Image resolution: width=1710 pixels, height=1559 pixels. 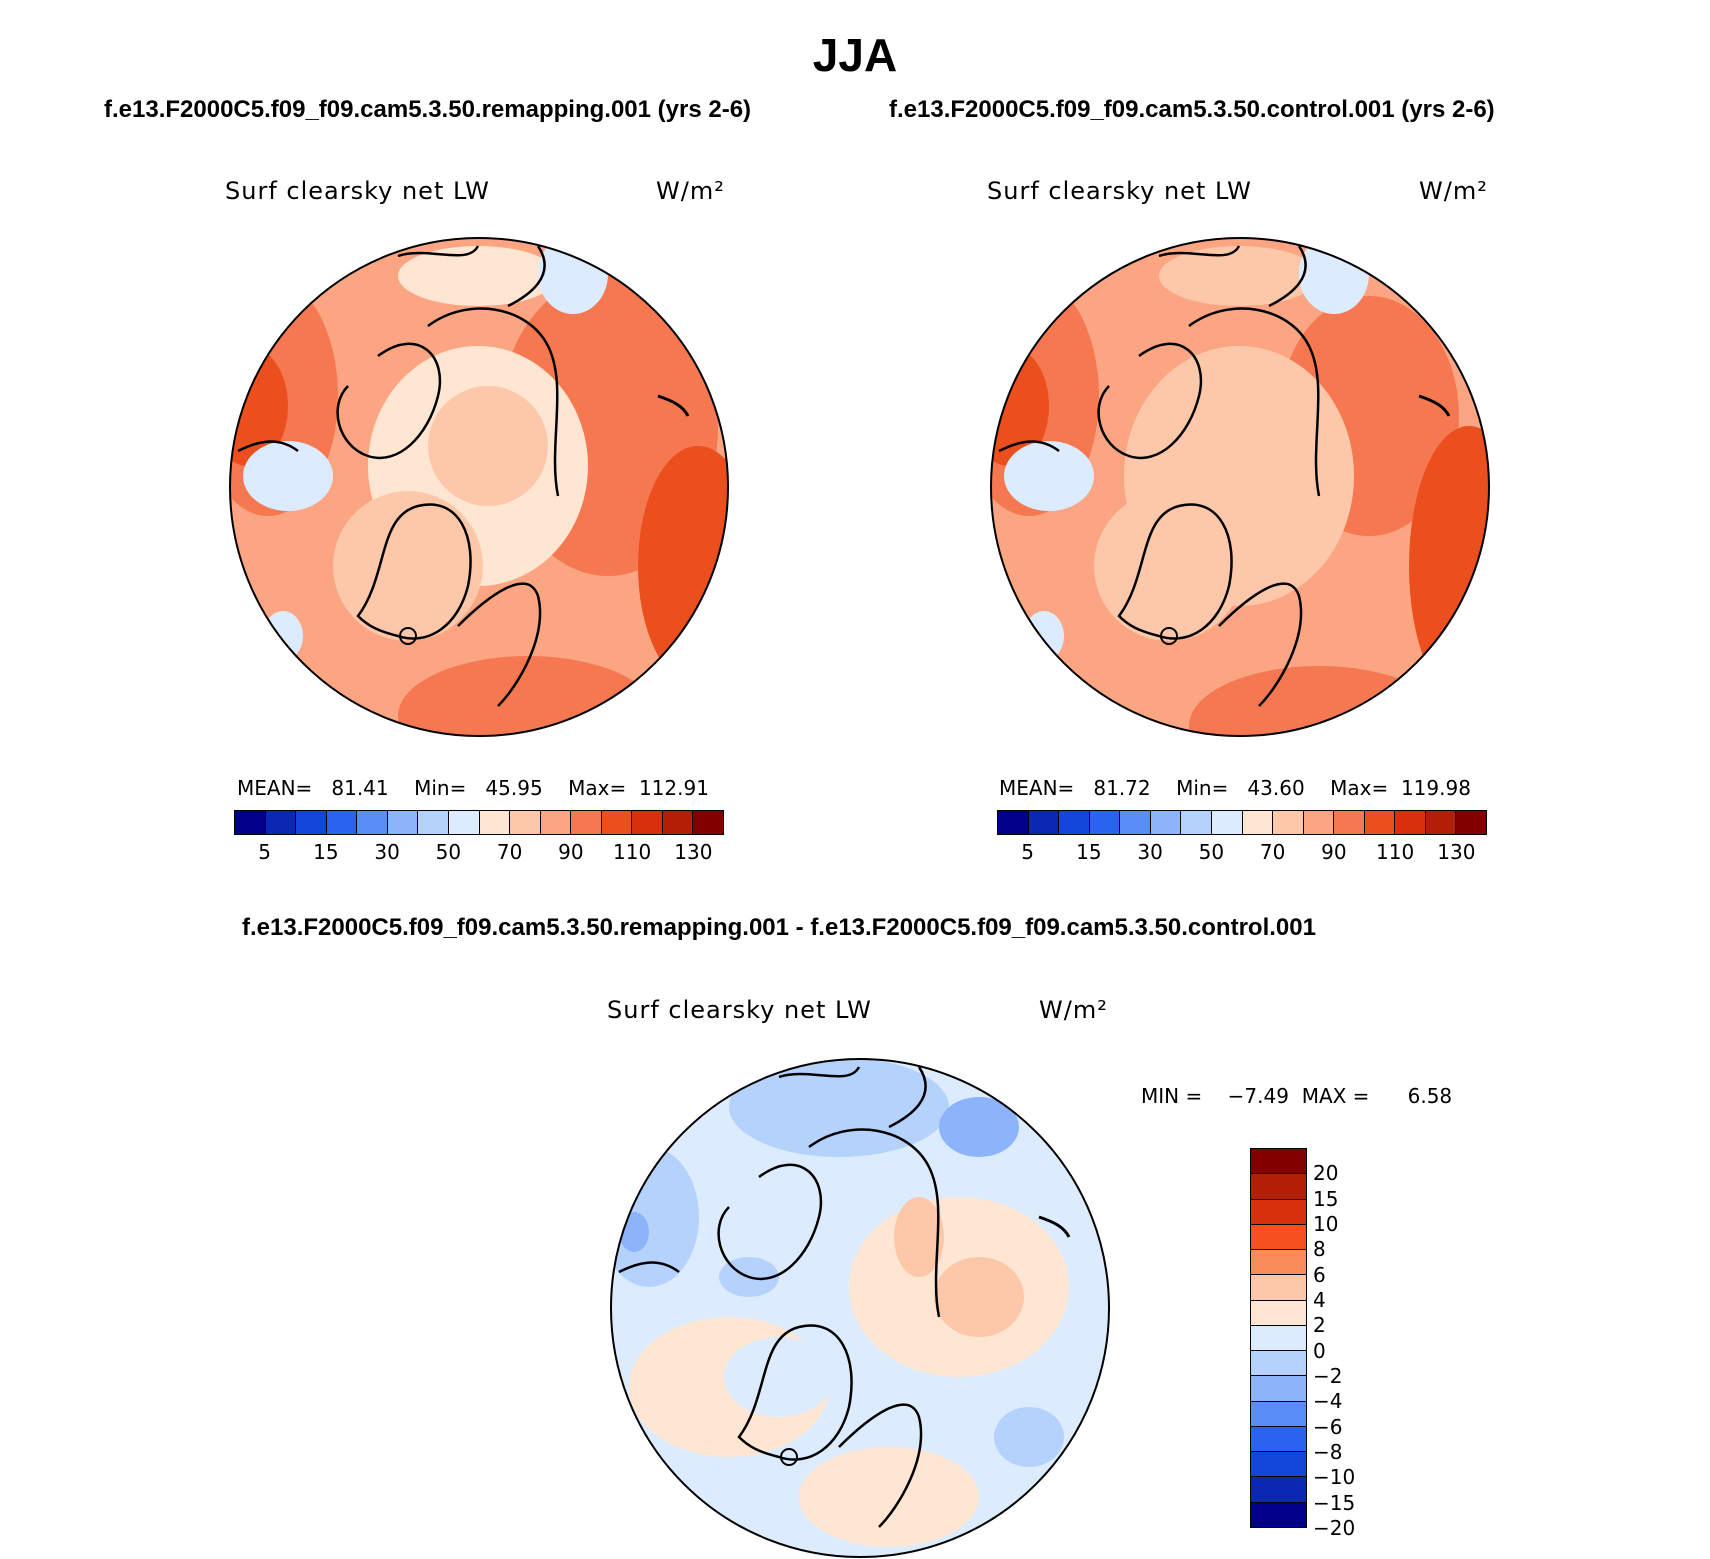 I want to click on left-colorbar, so click(x=479, y=822).